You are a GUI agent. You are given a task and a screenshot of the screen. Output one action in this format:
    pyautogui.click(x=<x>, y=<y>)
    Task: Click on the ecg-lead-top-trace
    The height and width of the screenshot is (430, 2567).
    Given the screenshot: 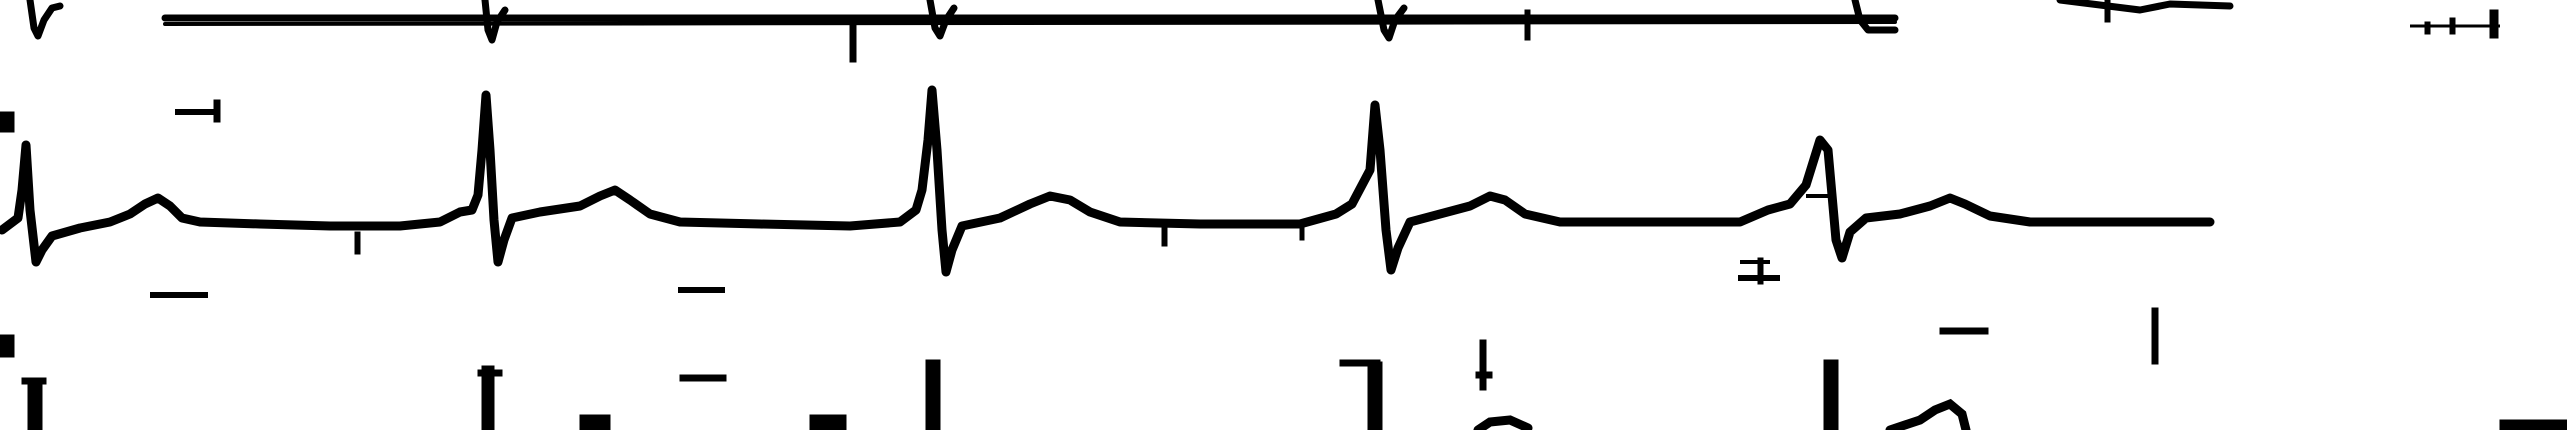 What is the action you would take?
    pyautogui.click(x=1130, y=22)
    